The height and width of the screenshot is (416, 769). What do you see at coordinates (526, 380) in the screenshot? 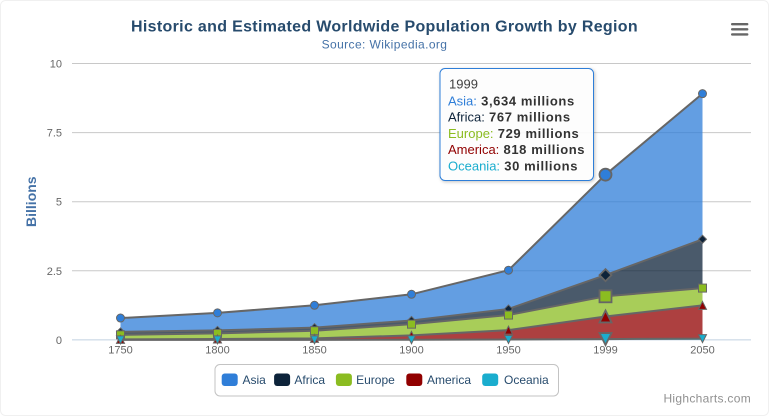
I see `svg-text: Oceania` at bounding box center [526, 380].